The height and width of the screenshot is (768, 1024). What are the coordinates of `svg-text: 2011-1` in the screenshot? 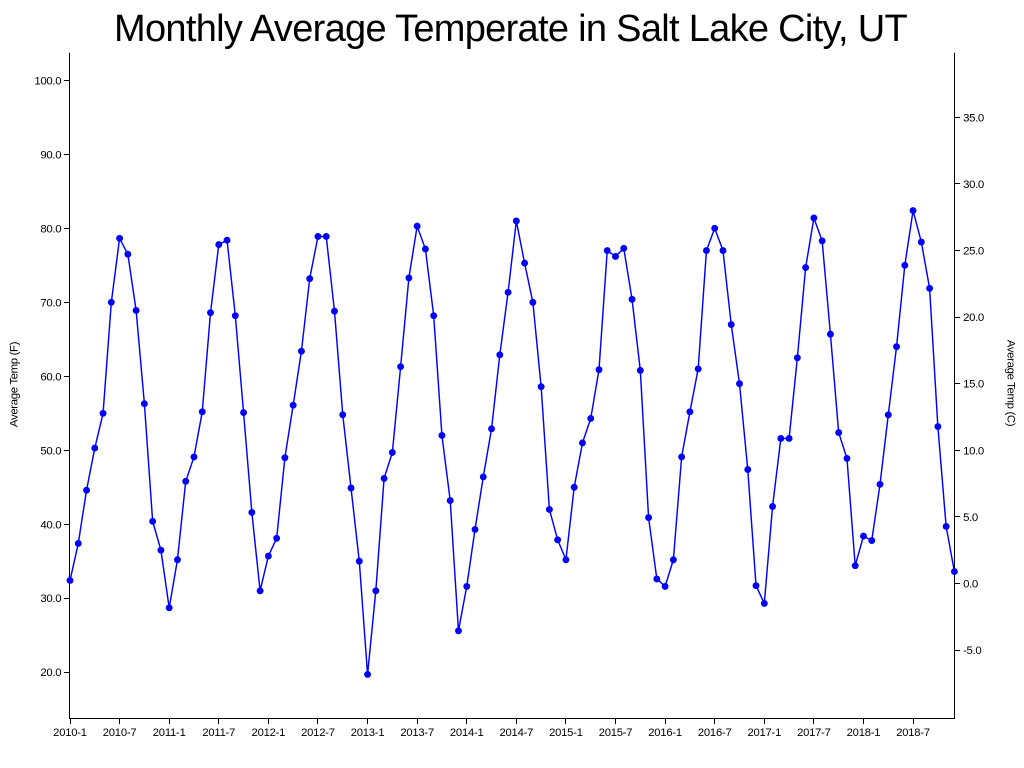 It's located at (169, 733).